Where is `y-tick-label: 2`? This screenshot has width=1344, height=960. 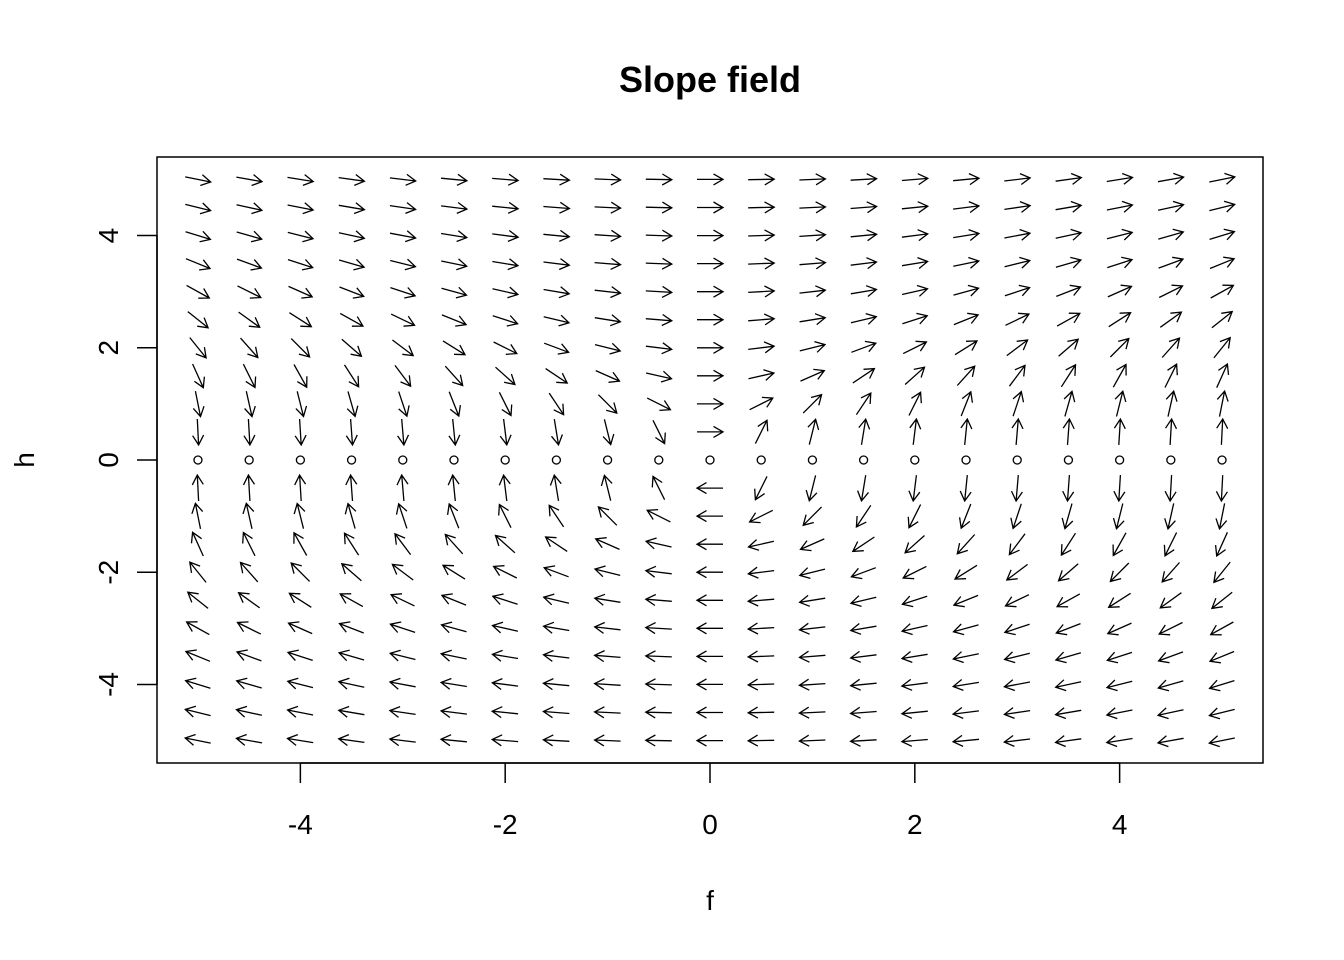
y-tick-label: 2 is located at coordinates (108, 348).